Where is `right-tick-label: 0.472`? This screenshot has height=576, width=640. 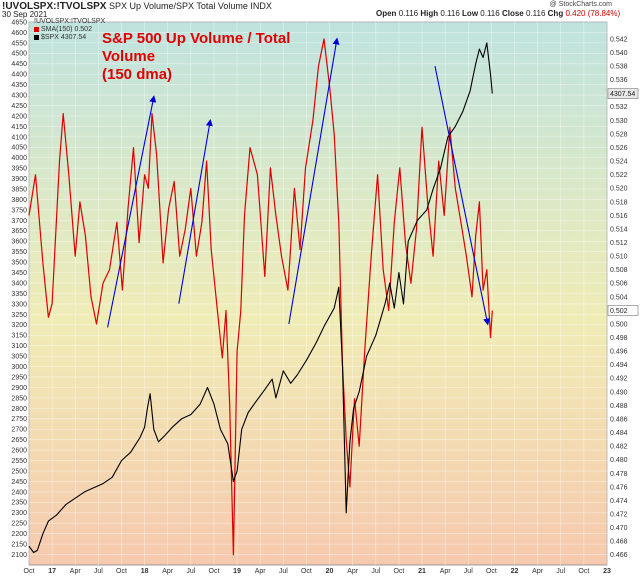 right-tick-label: 0.472 is located at coordinates (619, 514).